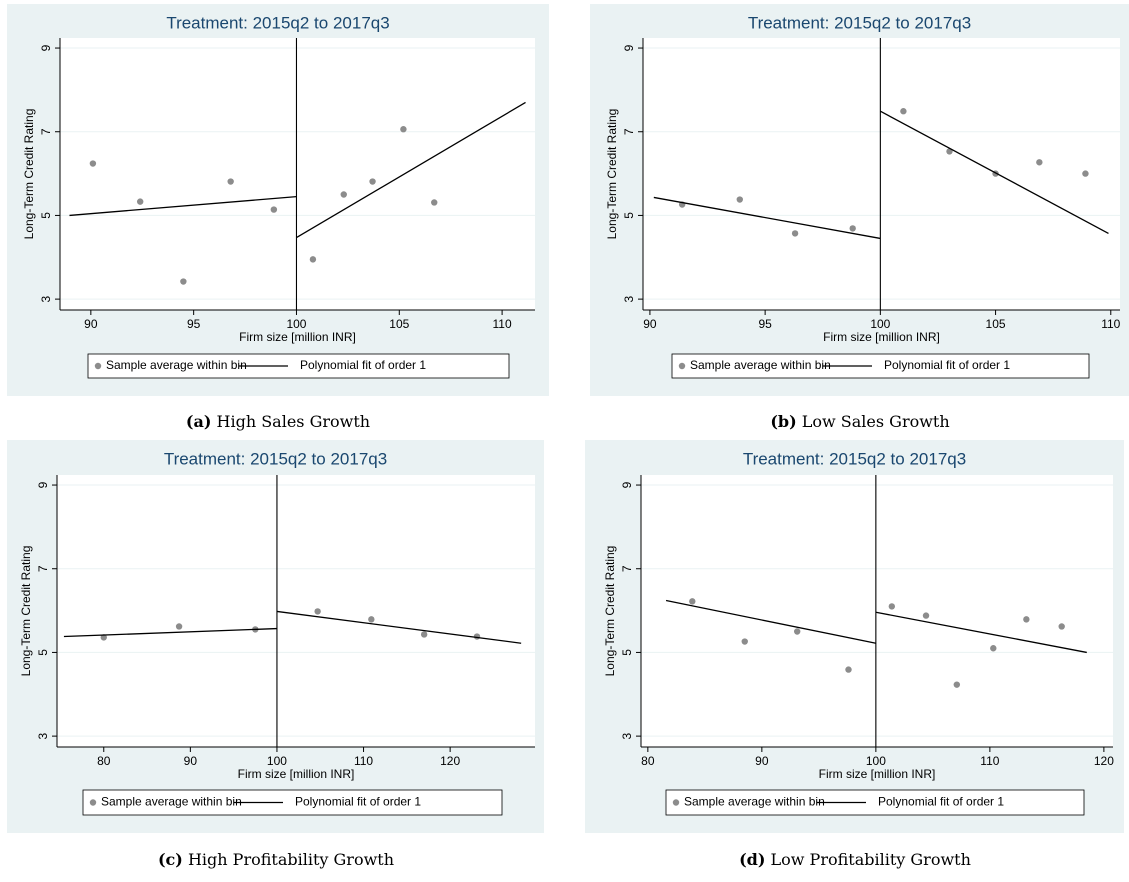 The image size is (1129, 882). Describe the element at coordinates (876, 421) in the screenshot. I see `caption-text: Low Sales Growth` at that location.